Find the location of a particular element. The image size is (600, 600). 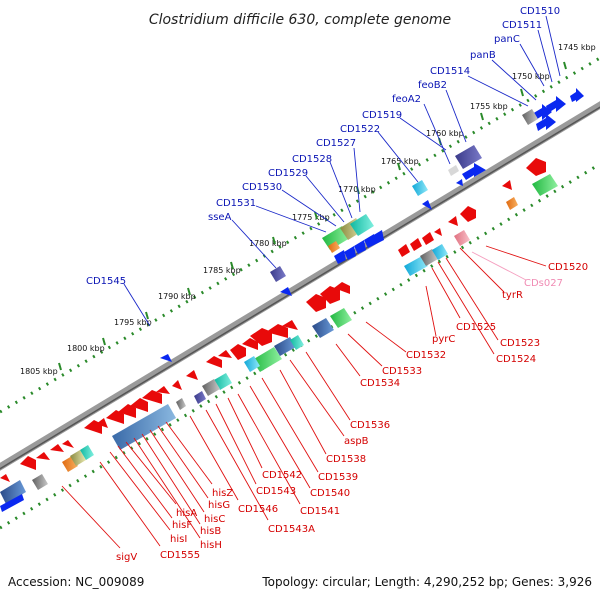

label-CD1530: CD1530 is located at coordinates (289, 204).